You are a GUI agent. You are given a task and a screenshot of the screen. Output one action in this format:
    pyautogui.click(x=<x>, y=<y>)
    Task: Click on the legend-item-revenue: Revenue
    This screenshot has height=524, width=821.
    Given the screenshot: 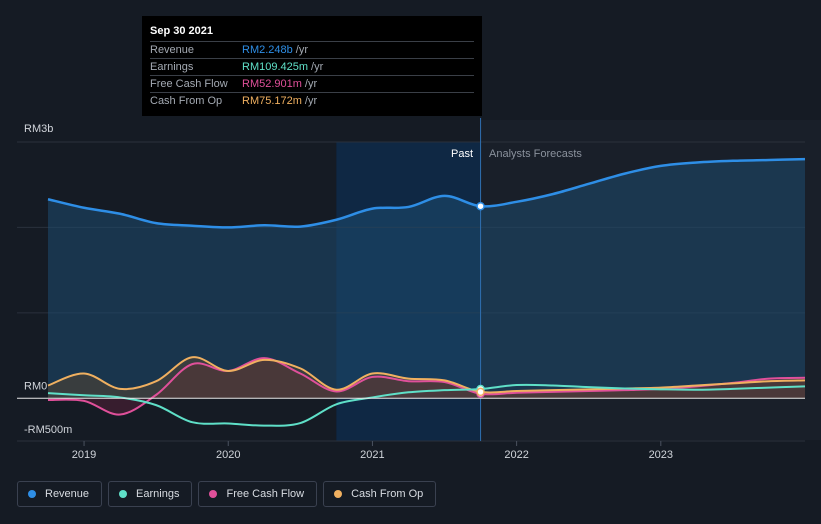 What is the action you would take?
    pyautogui.click(x=60, y=494)
    